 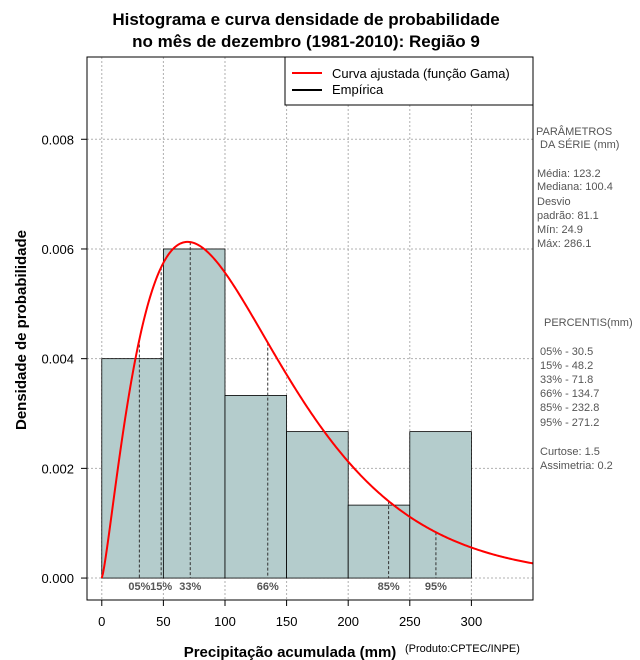 What do you see at coordinates (348, 621) in the screenshot?
I see `x-tick-label: 200` at bounding box center [348, 621].